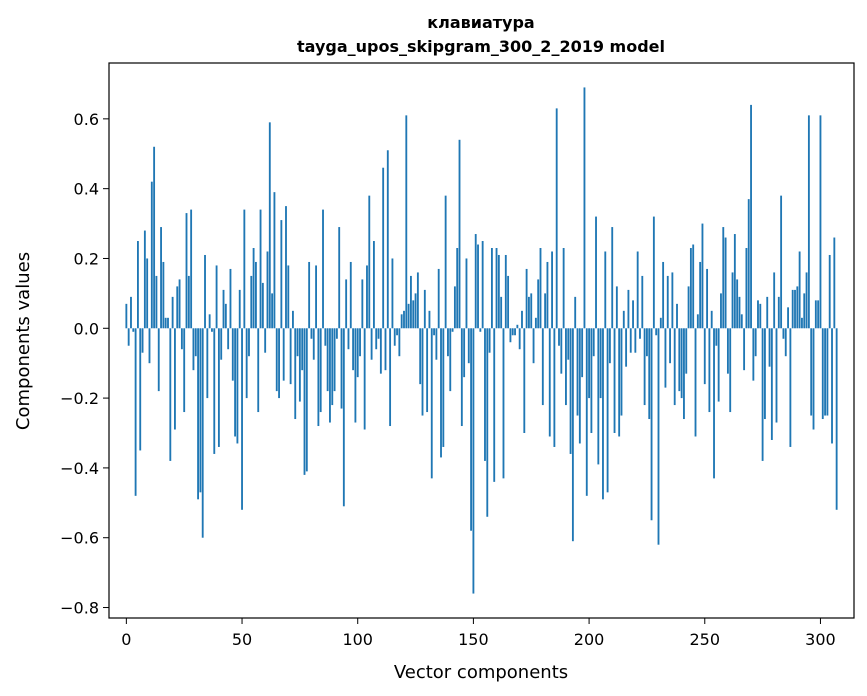 The width and height of the screenshot is (867, 696). Describe the element at coordinates (86, 189) in the screenshot. I see `y-tick-label: 0.4` at that location.